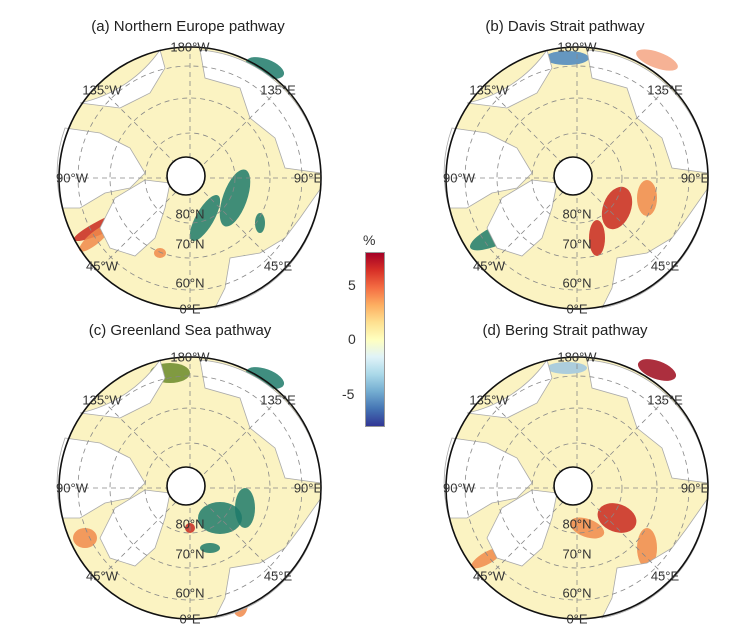 The width and height of the screenshot is (749, 642). I want to click on panel-d-title: (d) Bering Strait pathway, so click(565, 330).